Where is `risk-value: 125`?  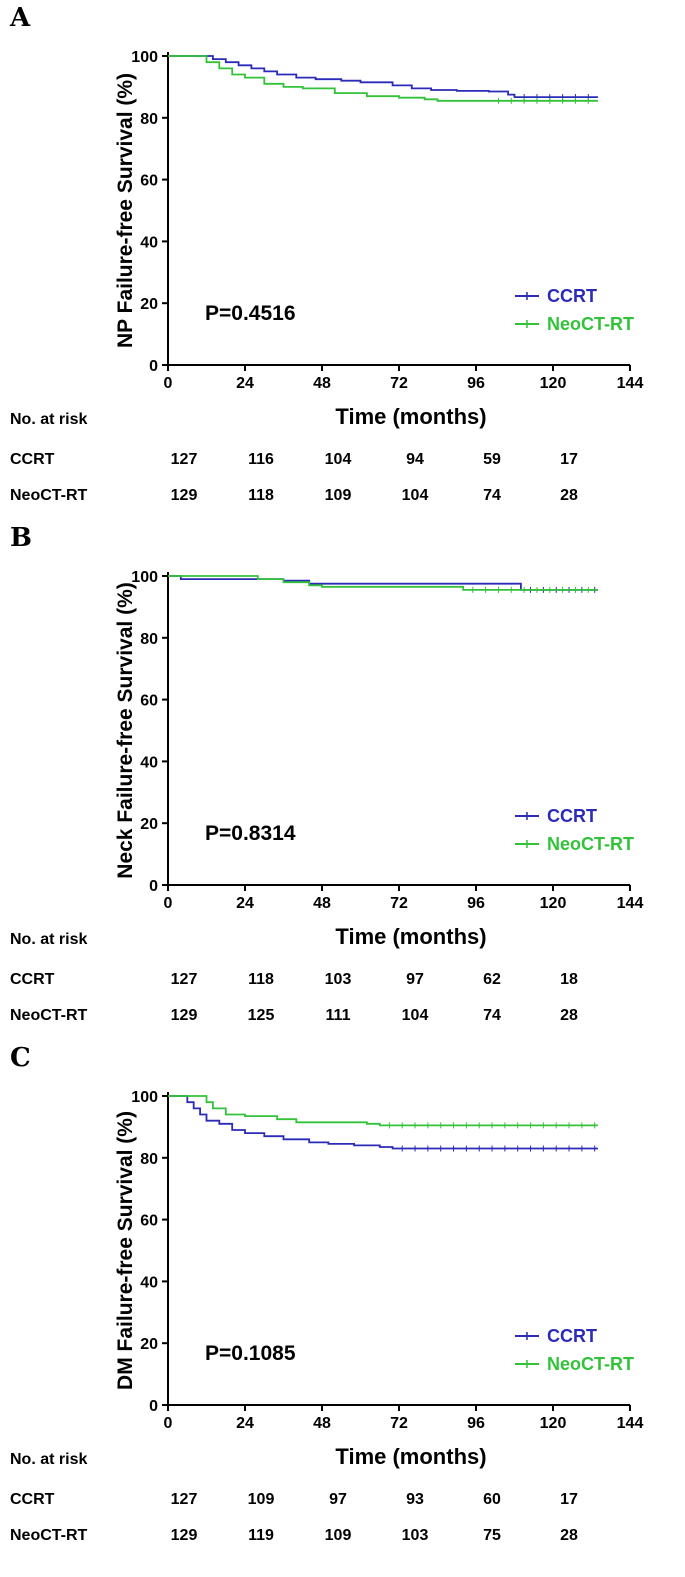 risk-value: 125 is located at coordinates (261, 1015).